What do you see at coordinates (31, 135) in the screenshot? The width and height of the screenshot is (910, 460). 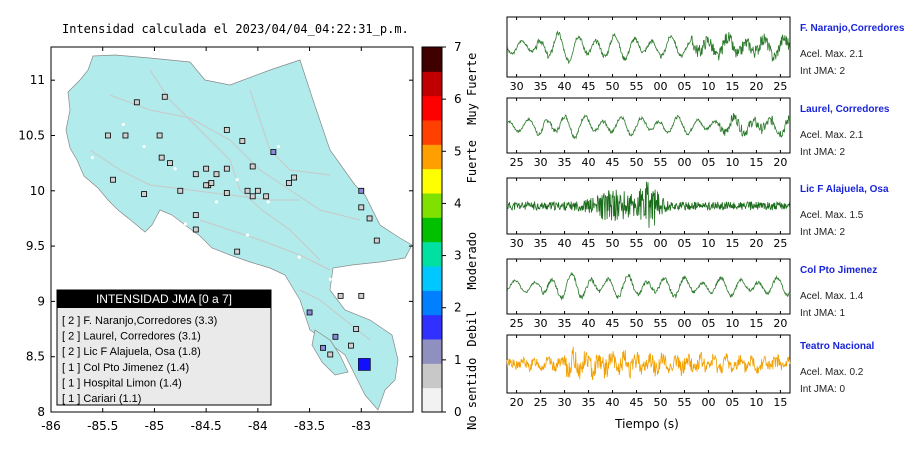 I see `map-y-tick-label: 10.5` at bounding box center [31, 135].